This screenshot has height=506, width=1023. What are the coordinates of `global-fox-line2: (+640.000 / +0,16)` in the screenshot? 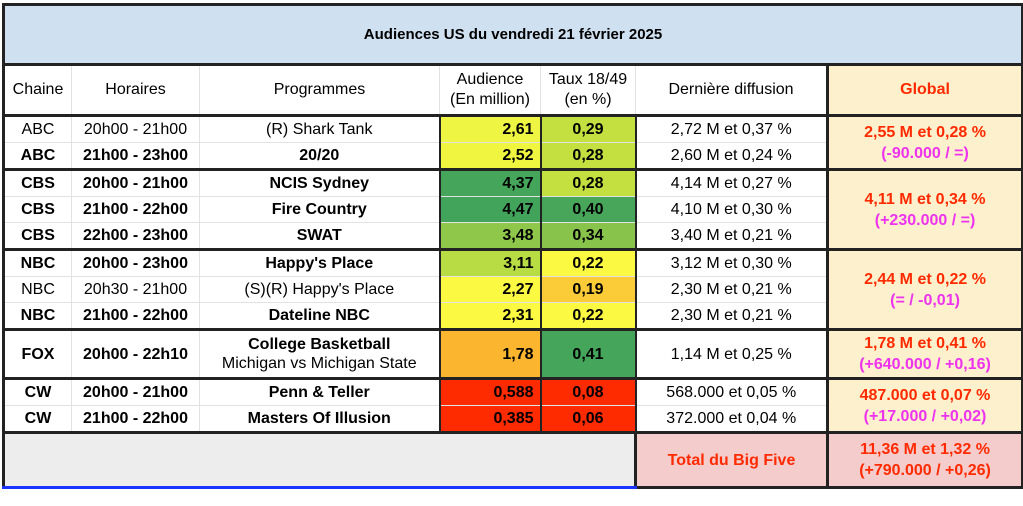 It's located at (925, 364).